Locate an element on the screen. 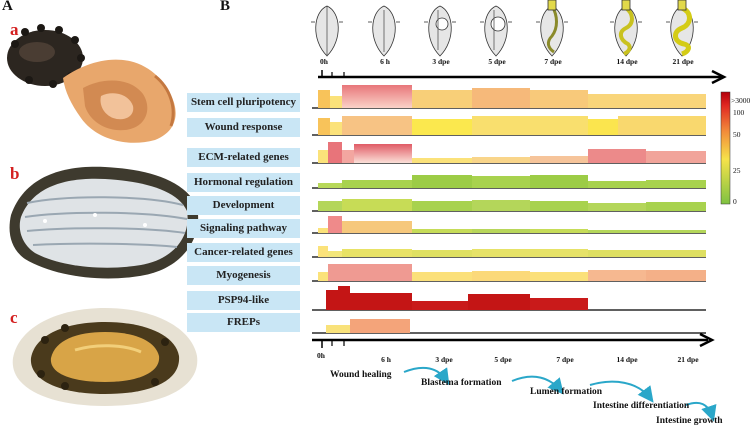 The image size is (750, 428). bars-hormonal is located at coordinates (512, 181).